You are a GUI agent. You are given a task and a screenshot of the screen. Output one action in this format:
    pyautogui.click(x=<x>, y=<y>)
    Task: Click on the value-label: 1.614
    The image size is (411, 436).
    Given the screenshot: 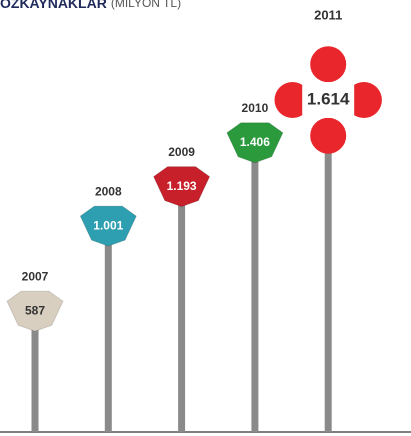 What is the action you would take?
    pyautogui.click(x=328, y=98)
    